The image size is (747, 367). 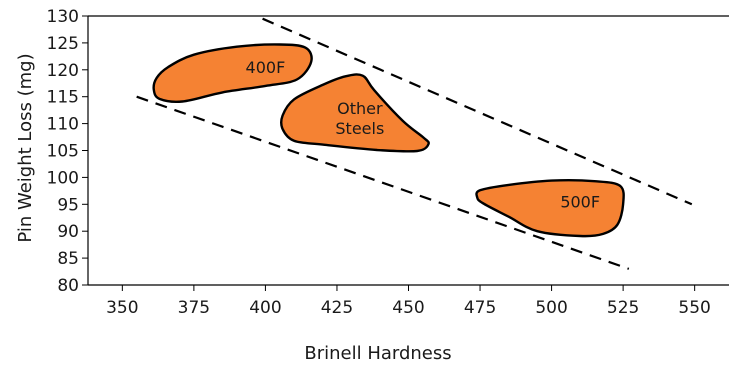 What do you see at coordinates (25, 147) in the screenshot?
I see `y-axis-title: Pin Weight Loss (mg)` at bounding box center [25, 147].